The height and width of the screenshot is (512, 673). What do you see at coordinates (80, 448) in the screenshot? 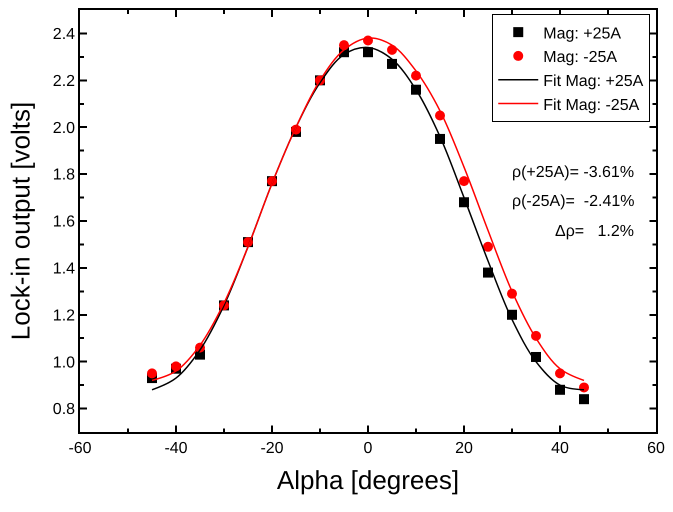
I see `x-tick-label: -60` at bounding box center [80, 448].